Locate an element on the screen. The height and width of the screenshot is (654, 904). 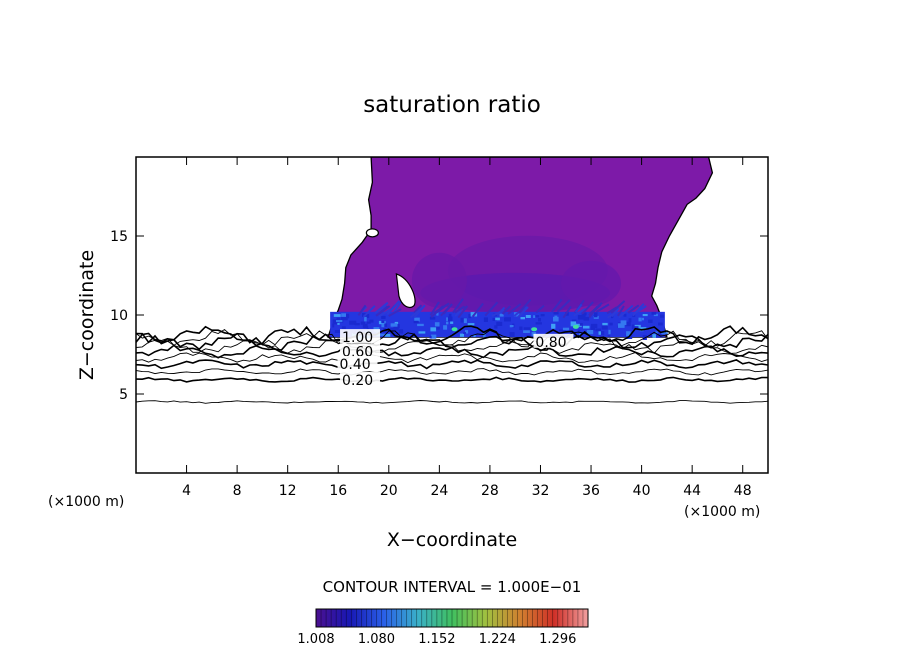
contour-label: 0.20 is located at coordinates (357, 381).